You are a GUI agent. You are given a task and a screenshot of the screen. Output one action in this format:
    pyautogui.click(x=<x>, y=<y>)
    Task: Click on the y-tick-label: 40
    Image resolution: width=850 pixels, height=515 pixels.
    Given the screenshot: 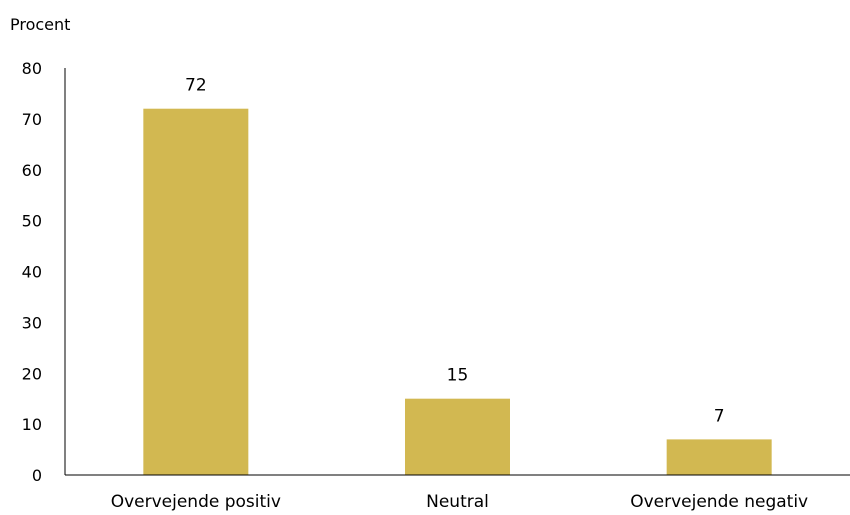 What is the action you would take?
    pyautogui.click(x=32, y=272)
    